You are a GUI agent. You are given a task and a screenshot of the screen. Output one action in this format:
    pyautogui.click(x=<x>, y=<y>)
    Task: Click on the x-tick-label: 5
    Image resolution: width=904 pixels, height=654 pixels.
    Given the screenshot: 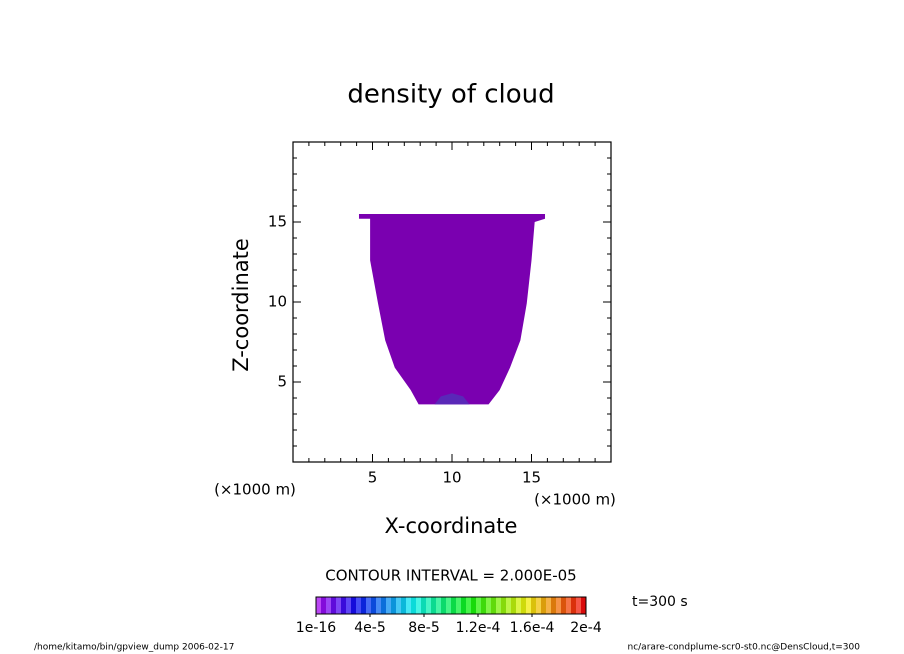 What is the action you would take?
    pyautogui.click(x=373, y=478)
    